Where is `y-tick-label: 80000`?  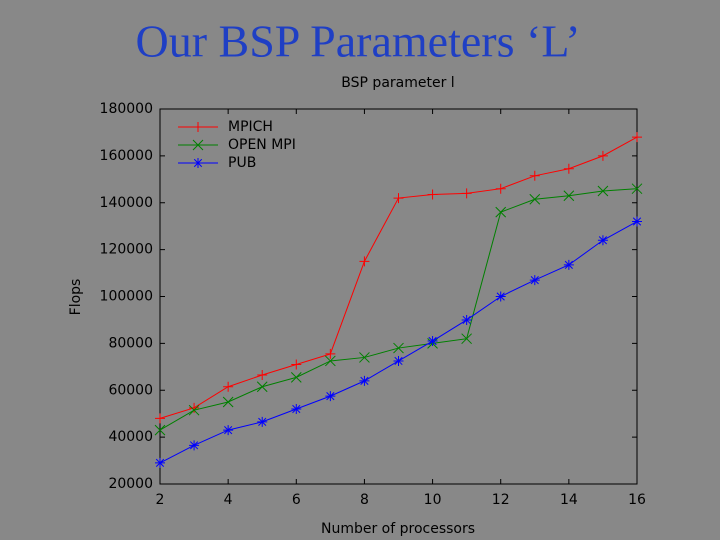
y-tick-label: 80000 is located at coordinates (130, 343).